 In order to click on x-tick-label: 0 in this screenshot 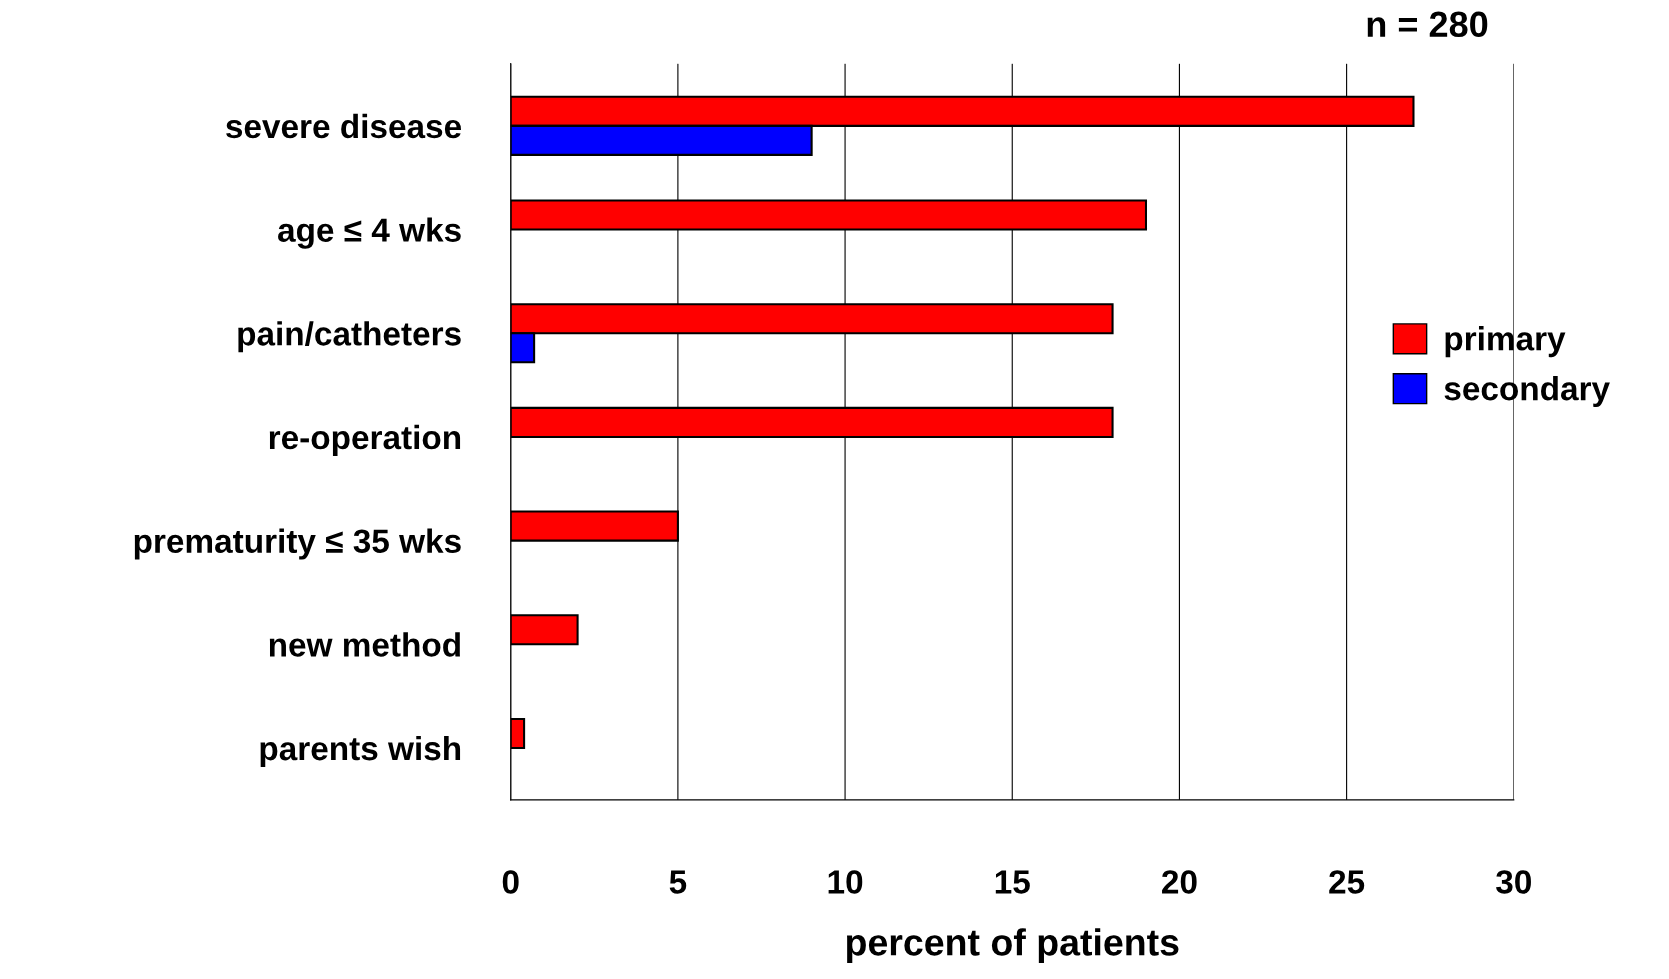, I will do `click(510, 882)`.